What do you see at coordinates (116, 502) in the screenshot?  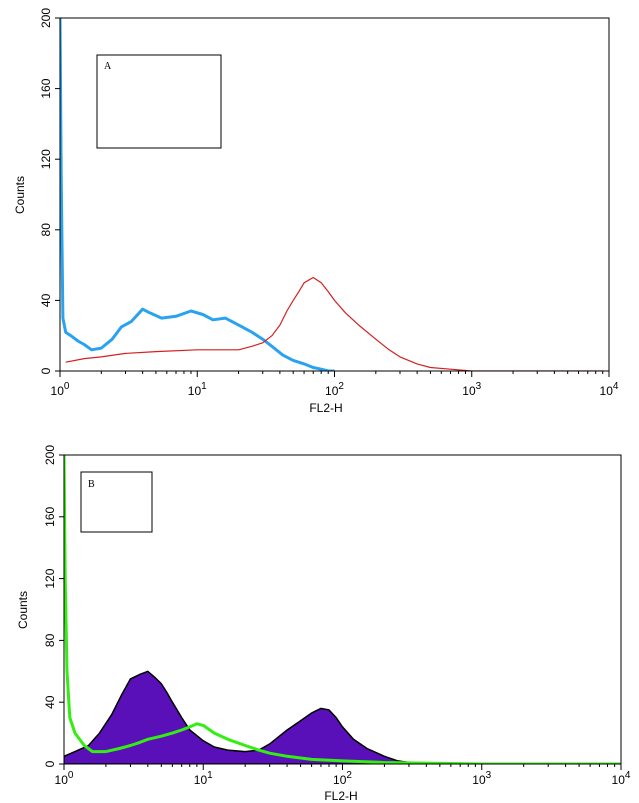 I see `panel-b-gate-box` at bounding box center [116, 502].